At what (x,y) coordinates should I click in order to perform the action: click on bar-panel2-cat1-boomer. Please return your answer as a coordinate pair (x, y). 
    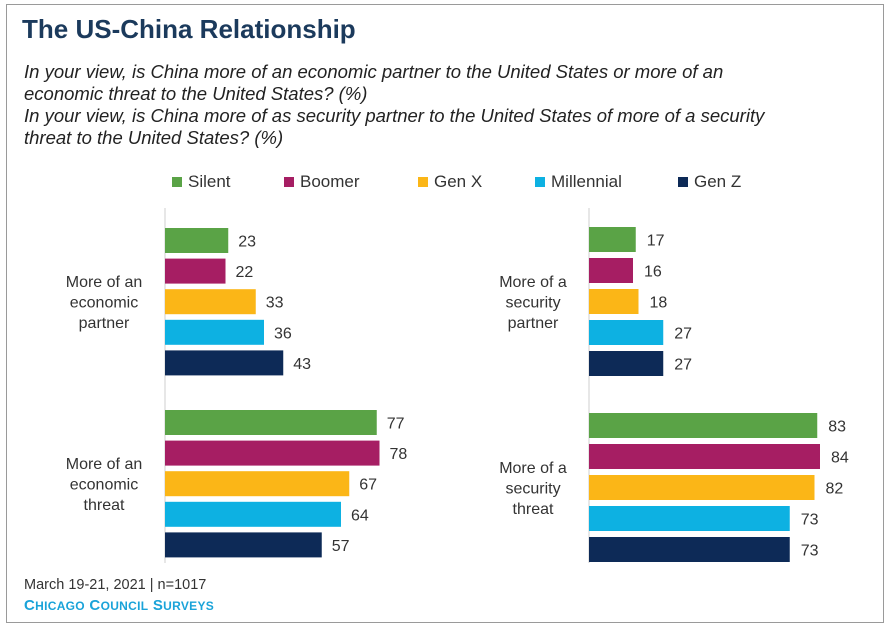
    Looking at the image, I should click on (611, 270).